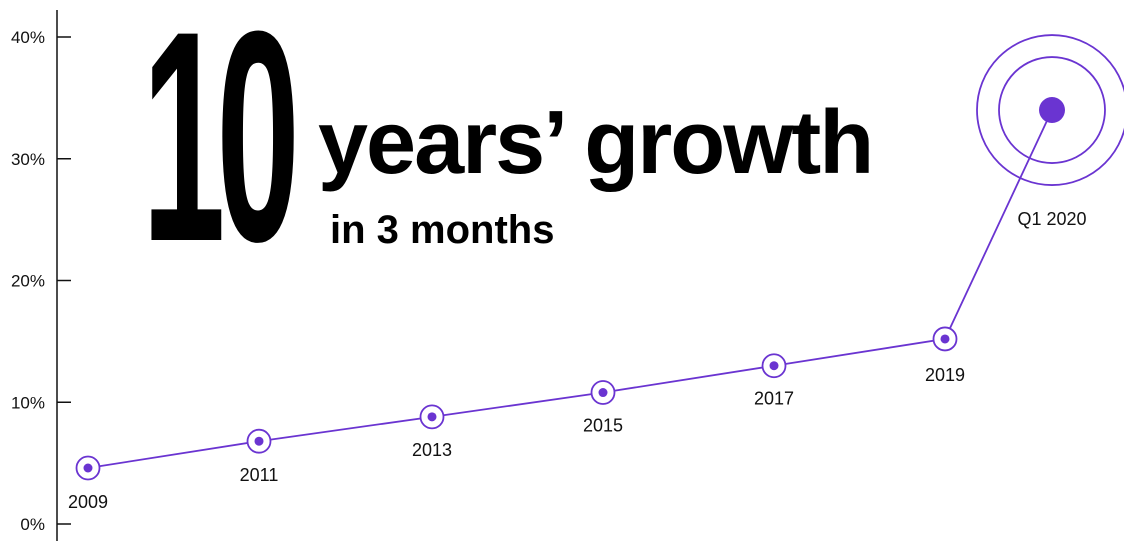  What do you see at coordinates (259, 475) in the screenshot?
I see `point-label: 2011` at bounding box center [259, 475].